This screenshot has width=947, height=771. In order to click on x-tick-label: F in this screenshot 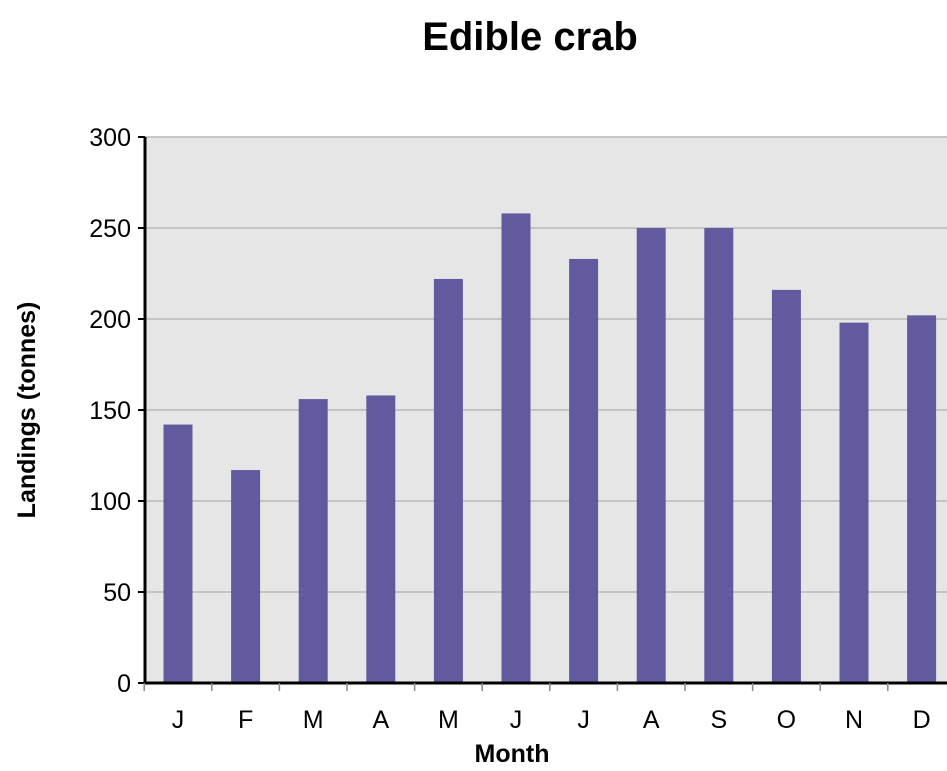, I will do `click(245, 720)`.